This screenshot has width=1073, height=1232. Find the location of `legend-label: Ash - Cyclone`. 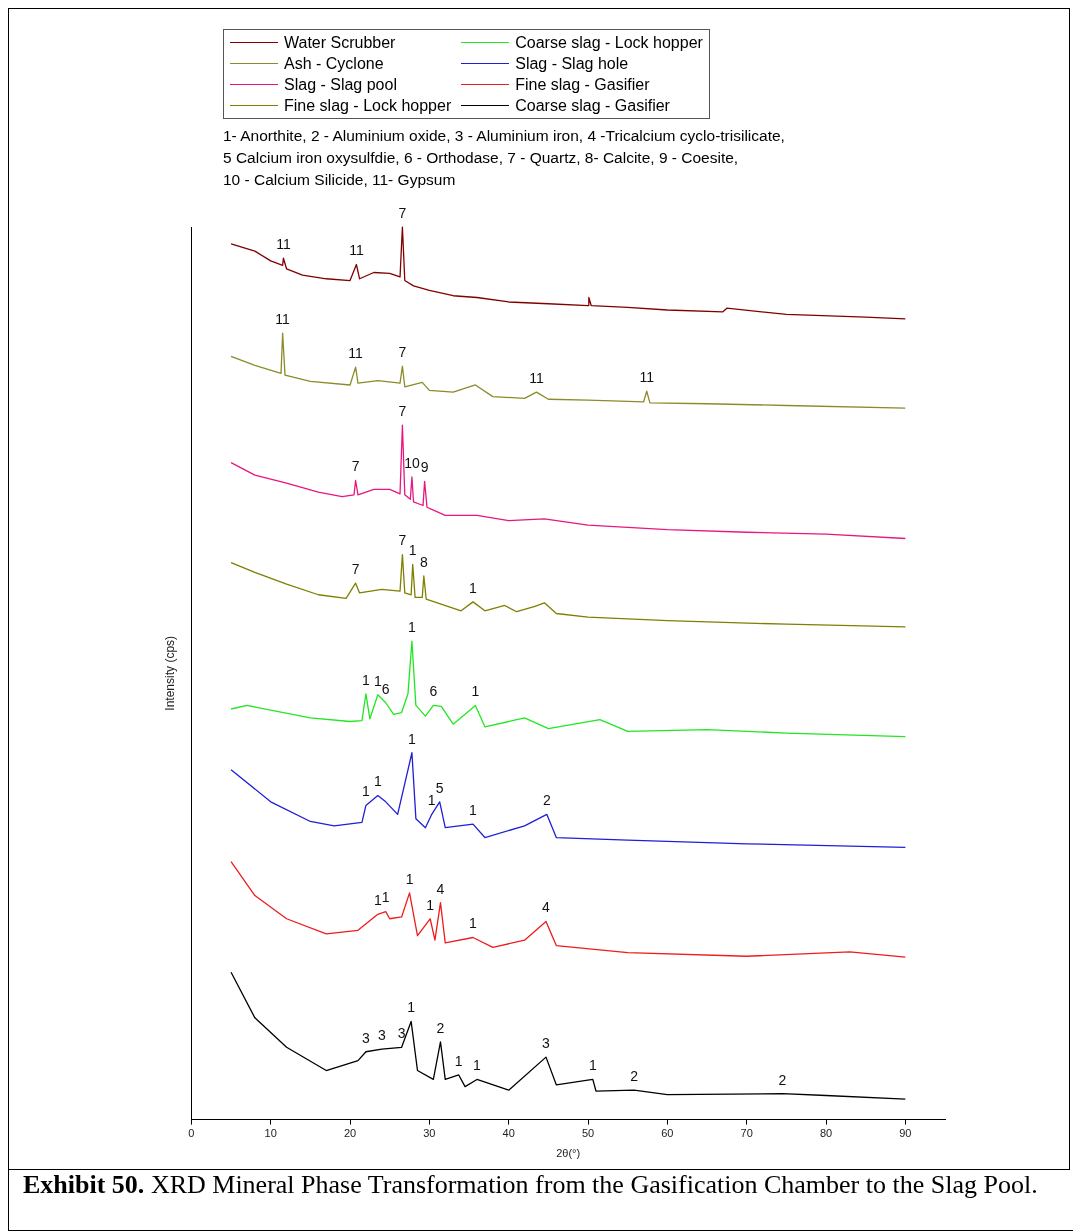

legend-label: Ash - Cyclone is located at coordinates (334, 64).